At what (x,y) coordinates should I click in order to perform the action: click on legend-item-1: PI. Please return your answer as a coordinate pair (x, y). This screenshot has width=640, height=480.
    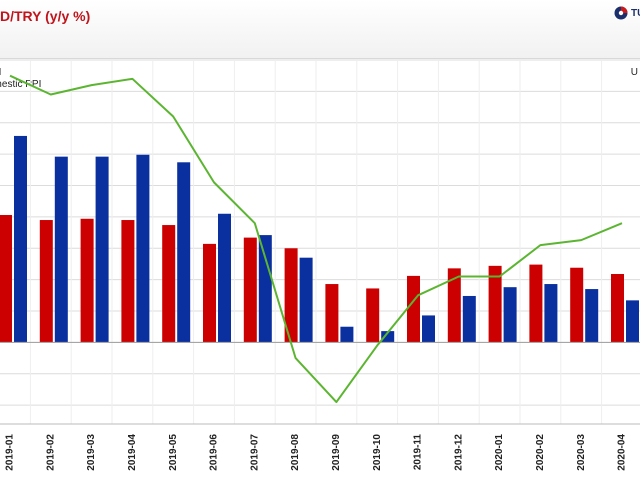
    Looking at the image, I should click on (0, 72).